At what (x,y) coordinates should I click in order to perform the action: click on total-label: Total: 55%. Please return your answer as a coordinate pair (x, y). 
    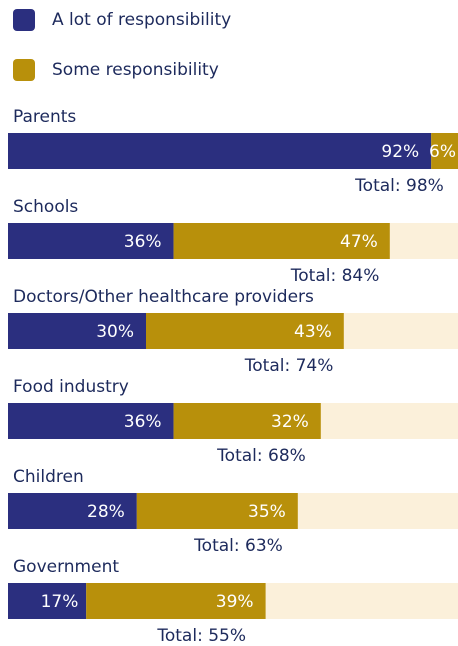
    Looking at the image, I should click on (201, 636).